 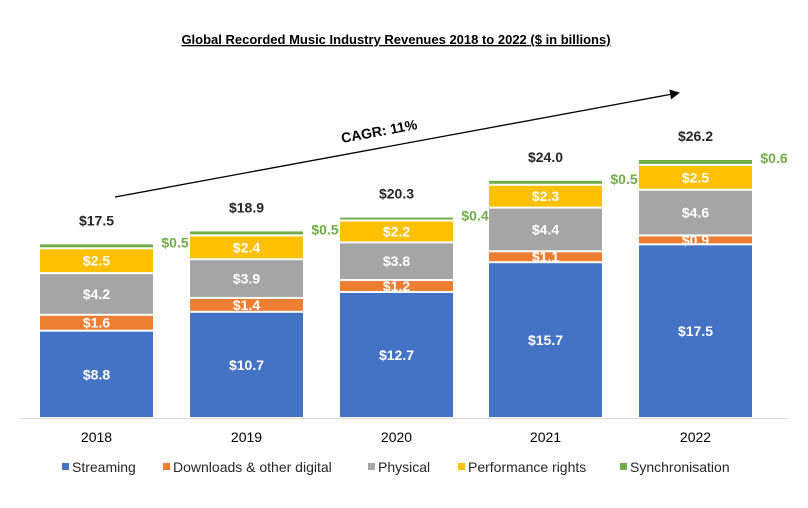 I want to click on data-label: $3.9, so click(x=246, y=279).